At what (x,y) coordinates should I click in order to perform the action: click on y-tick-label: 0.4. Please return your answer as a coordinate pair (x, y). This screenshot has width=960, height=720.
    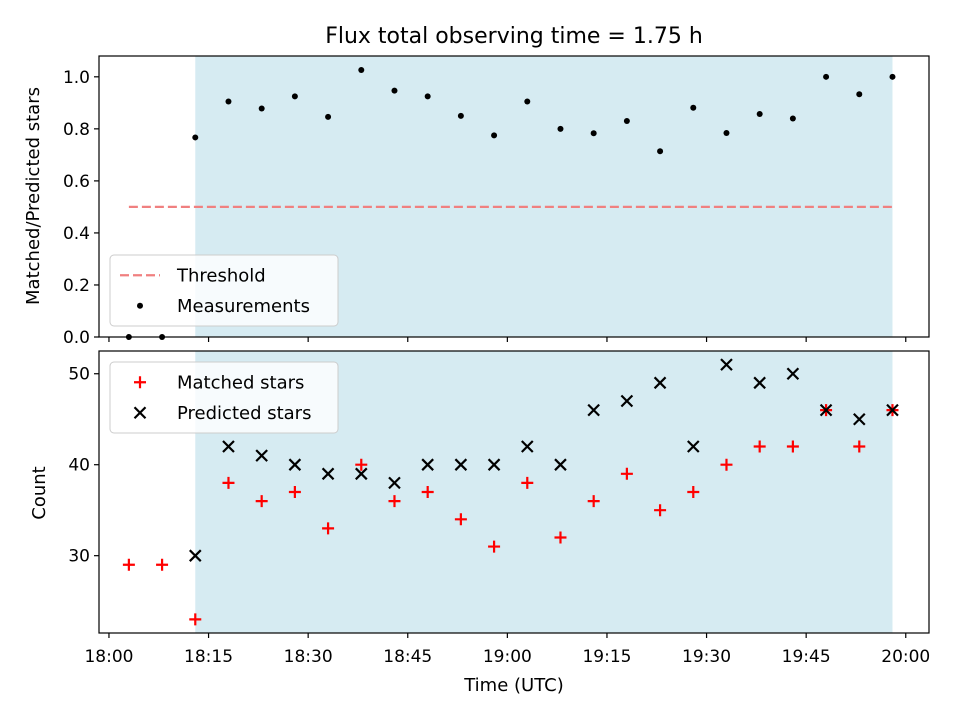
    Looking at the image, I should click on (76, 234).